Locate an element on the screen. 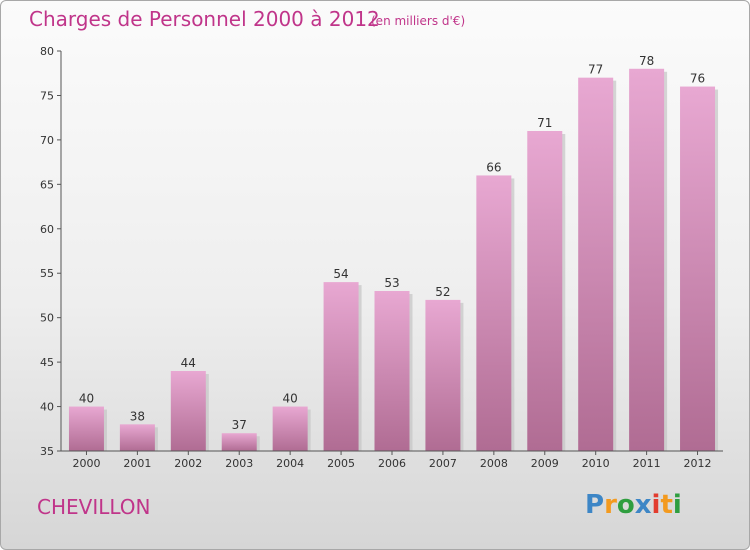 The height and width of the screenshot is (550, 750). y-tick-label: 50 is located at coordinates (47, 318).